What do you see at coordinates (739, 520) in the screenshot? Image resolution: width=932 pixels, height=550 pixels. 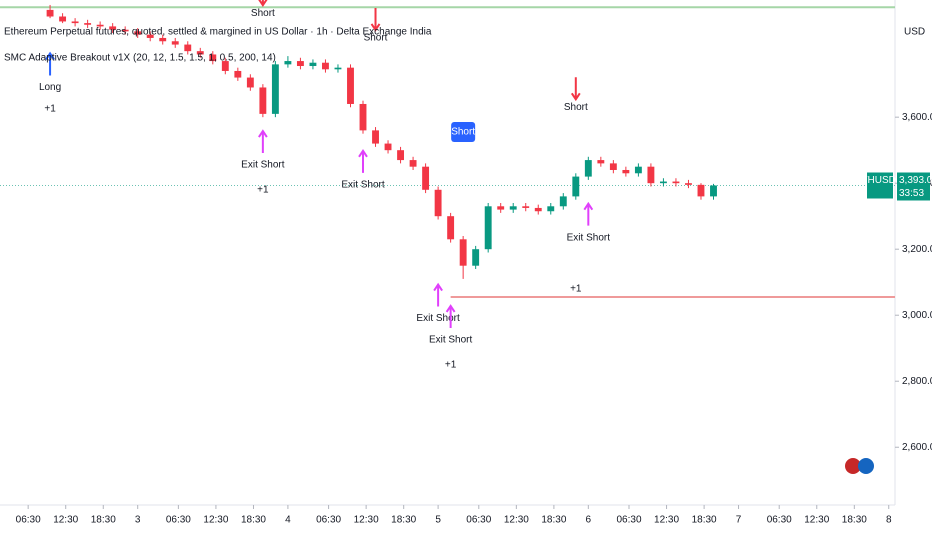 I see `x-tick-label: 7` at bounding box center [739, 520].